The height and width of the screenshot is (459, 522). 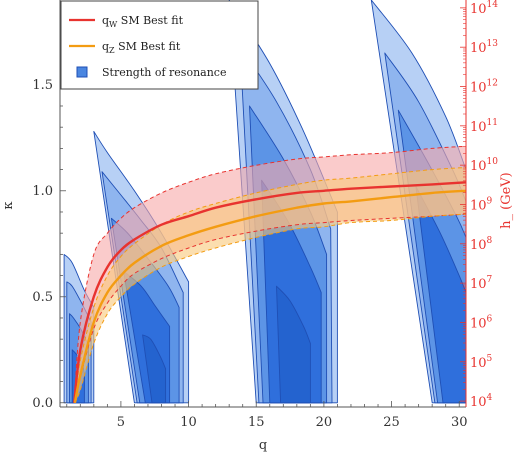 What do you see at coordinates (484, 47) in the screenshot?
I see `y2-tick-label: 10¹³` at bounding box center [484, 47].